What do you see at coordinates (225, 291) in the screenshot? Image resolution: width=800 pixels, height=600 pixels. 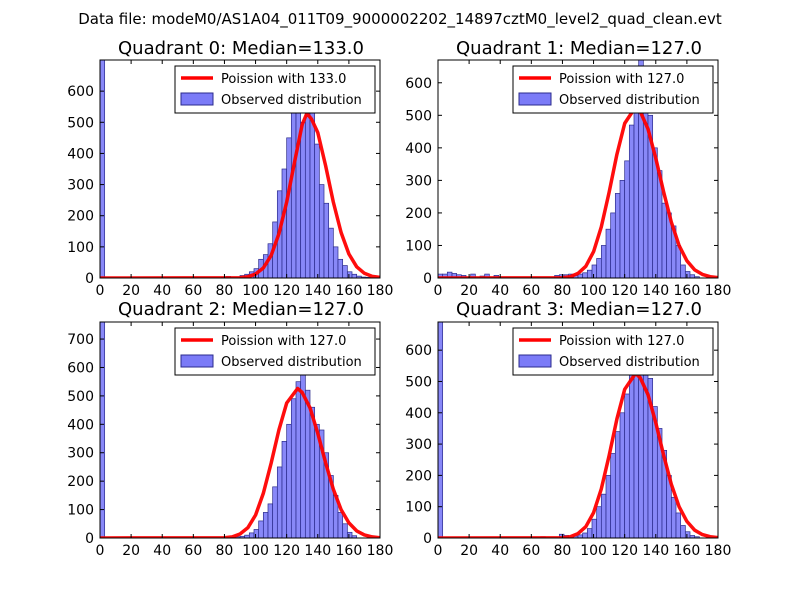 I see `x-tick-label: 80` at bounding box center [225, 291].